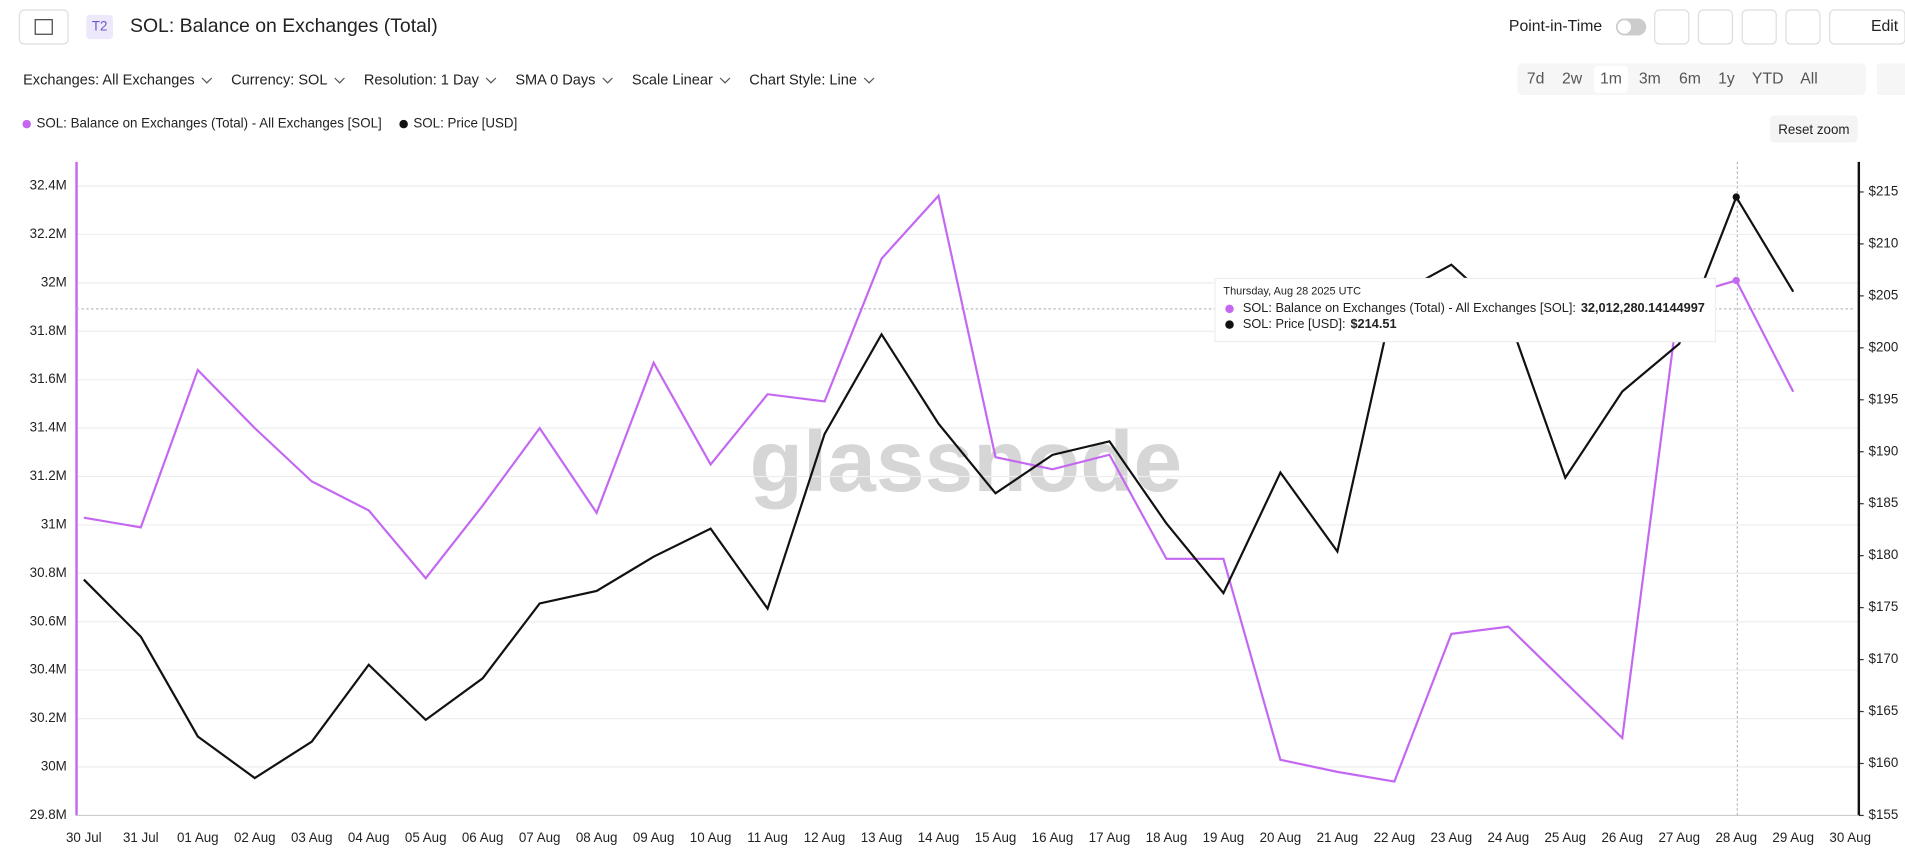  I want to click on y-tick-label: 30M, so click(54, 766).